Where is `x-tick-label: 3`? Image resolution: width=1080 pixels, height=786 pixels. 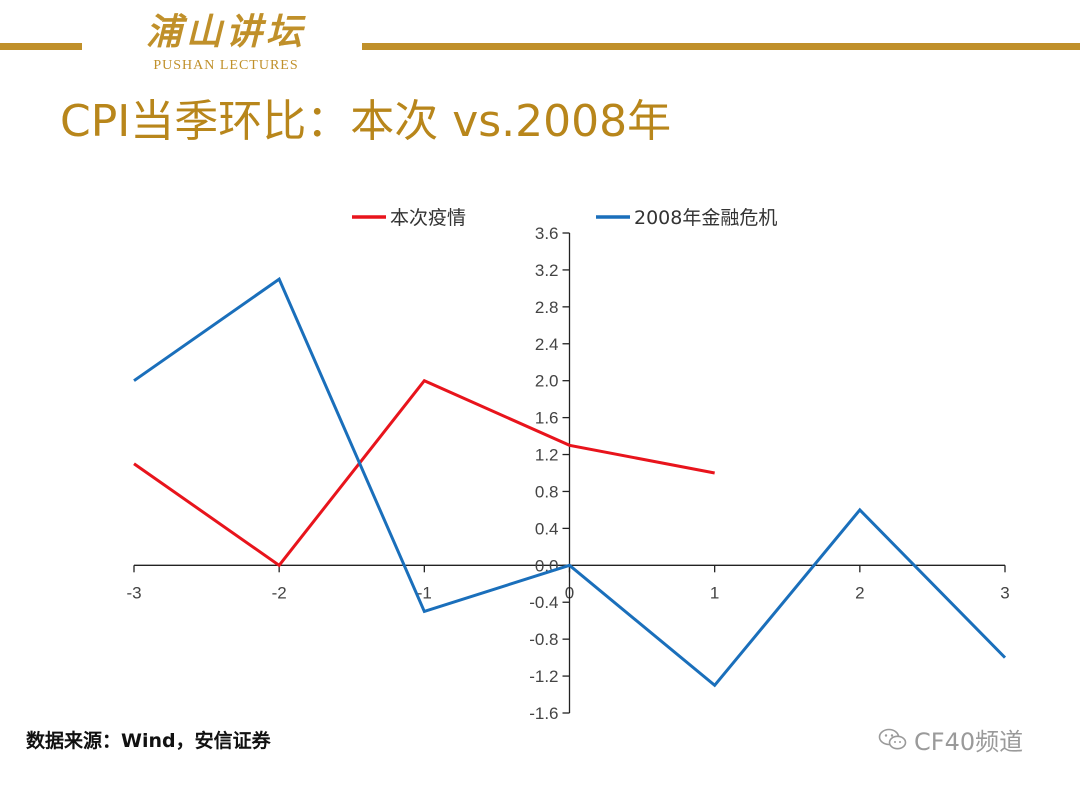 x-tick-label: 3 is located at coordinates (1004, 592).